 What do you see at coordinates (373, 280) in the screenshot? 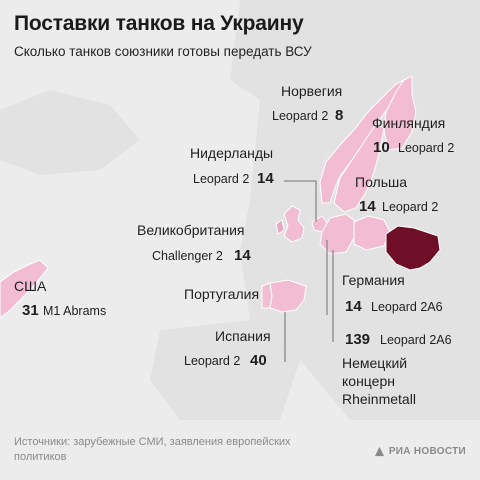
I see `country-label-germany: Германия` at bounding box center [373, 280].